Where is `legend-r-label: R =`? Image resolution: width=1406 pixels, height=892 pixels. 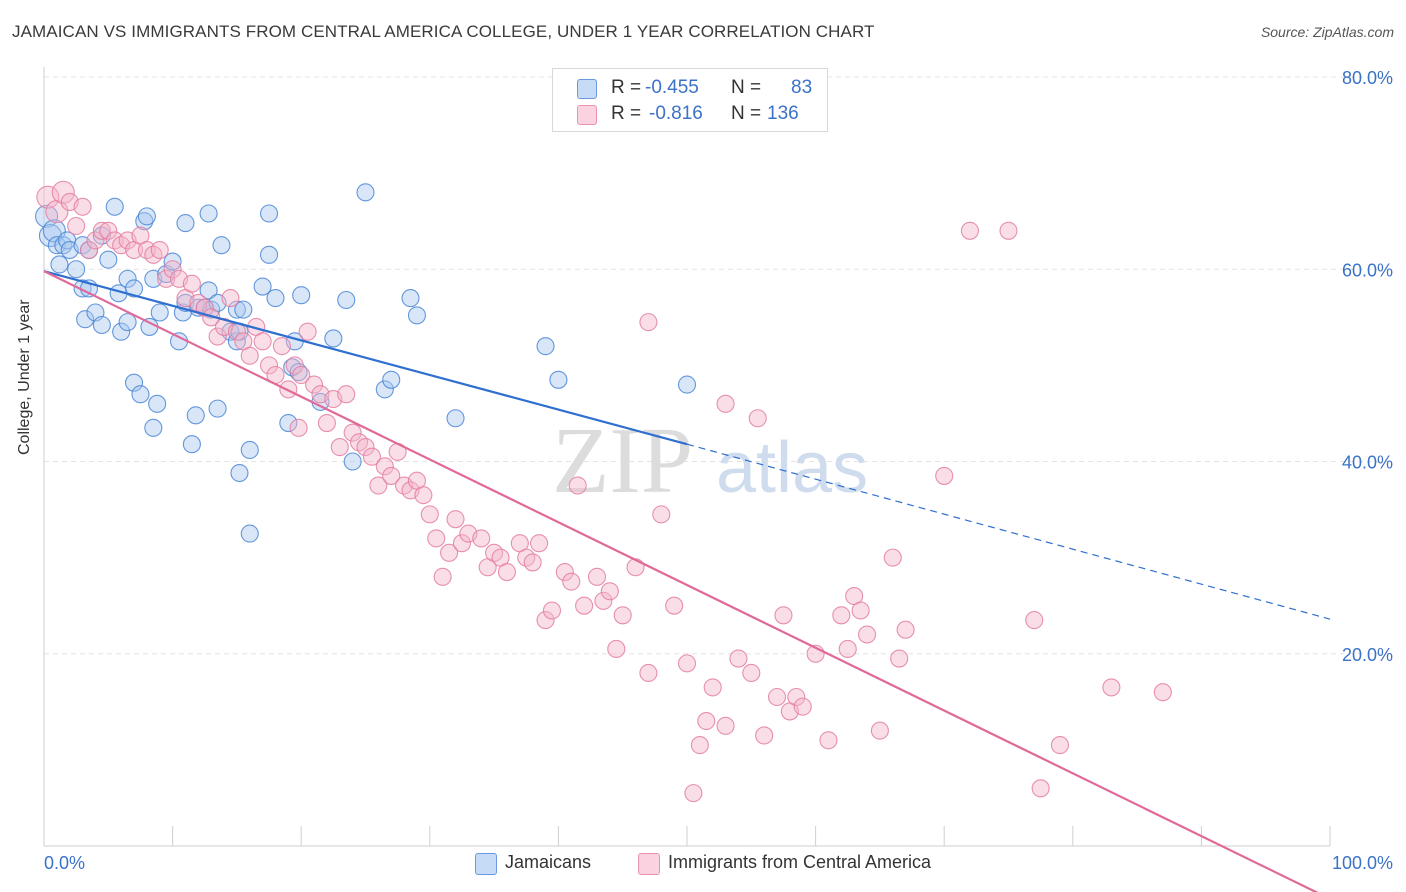
legend-r-label: R = is located at coordinates (626, 87).